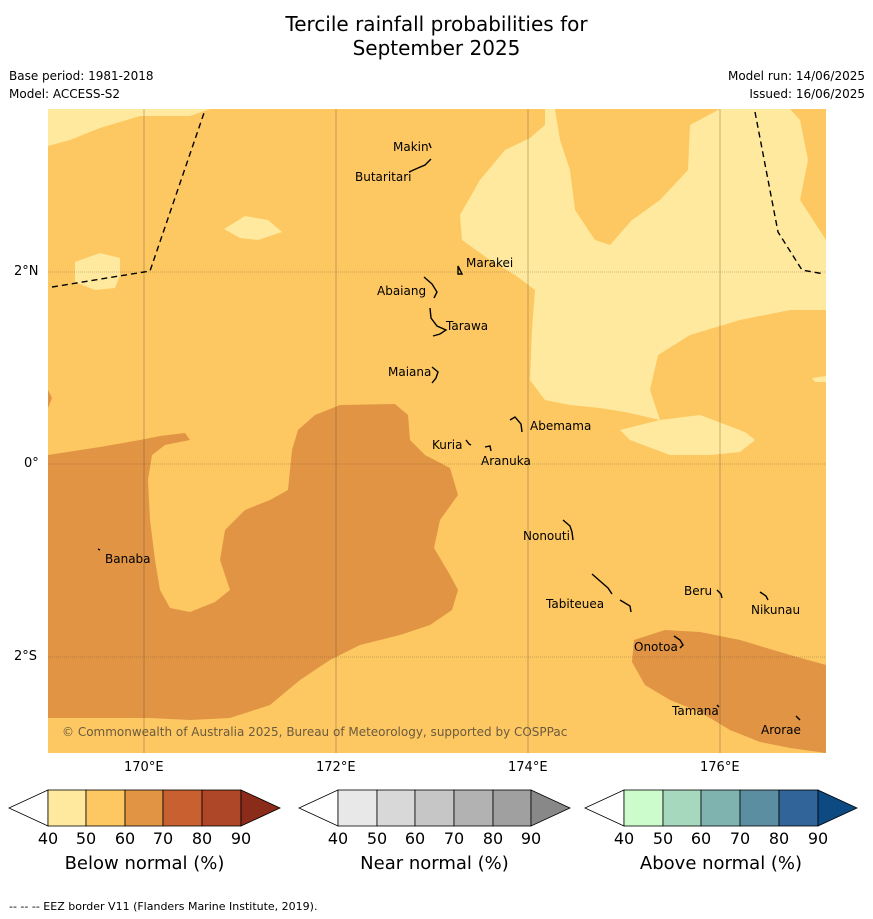 This screenshot has width=873, height=919. I want to click on label-marakei: Marakei, so click(489, 263).